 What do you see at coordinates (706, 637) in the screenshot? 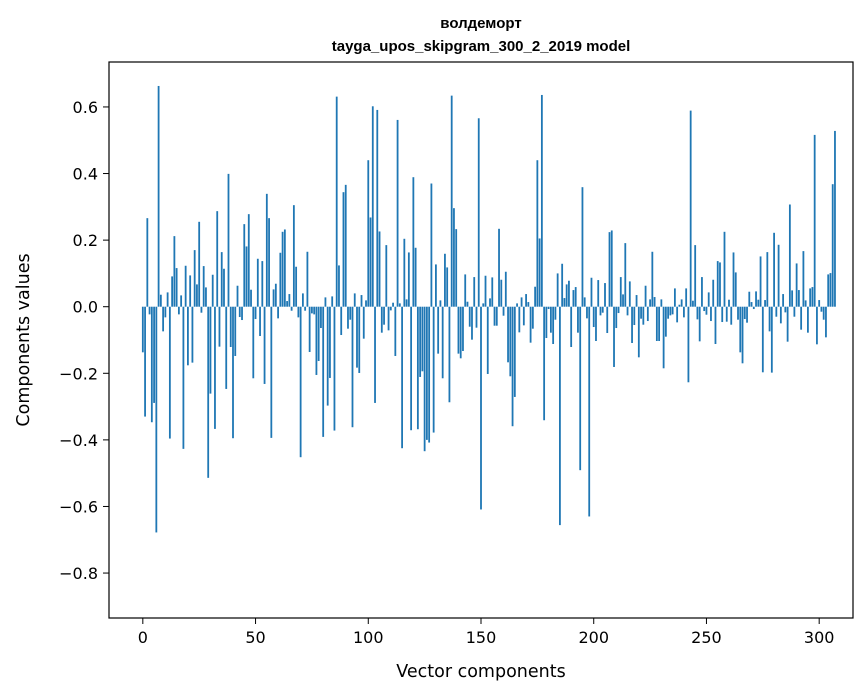
I see `x-tick-label: 250` at bounding box center [706, 637].